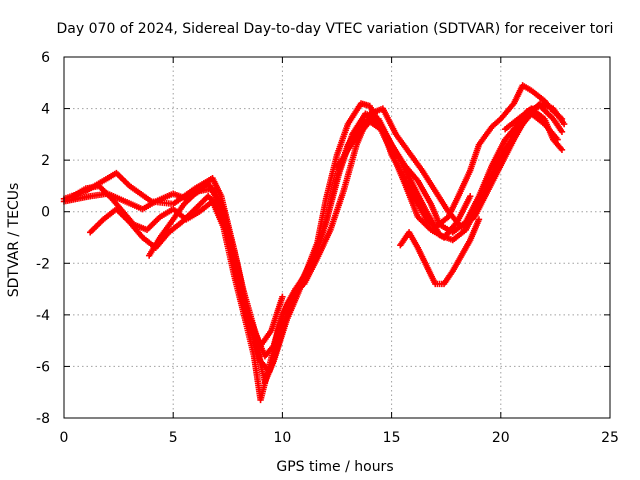 The height and width of the screenshot is (480, 640). I want to click on y-tick-label: 2, so click(45, 161).